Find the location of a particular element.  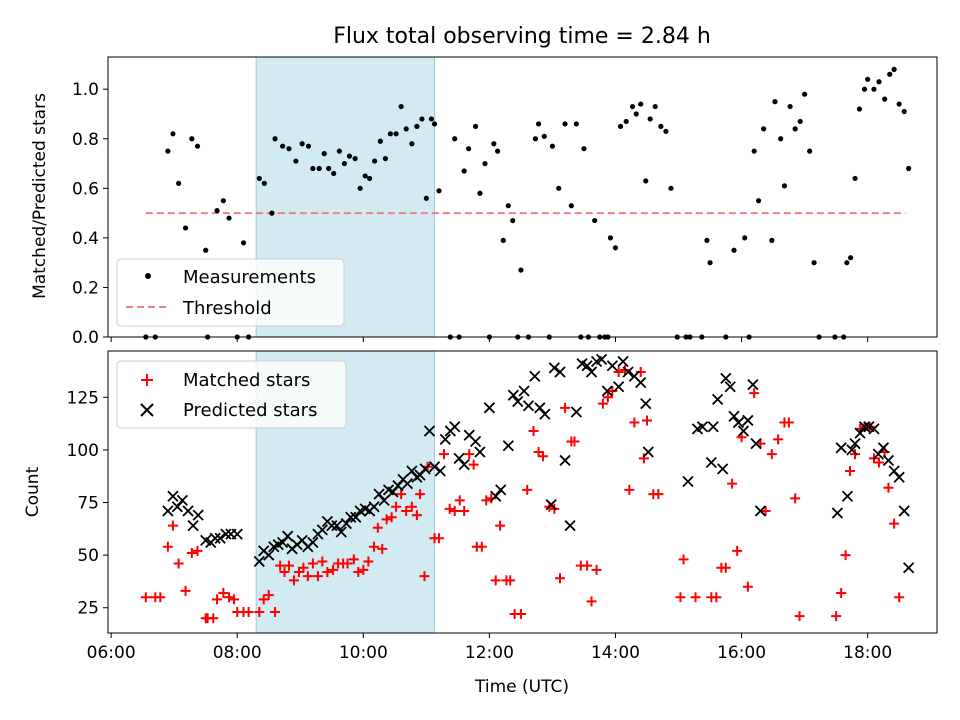

x-axis-label: Time (UTC) is located at coordinates (521, 687).